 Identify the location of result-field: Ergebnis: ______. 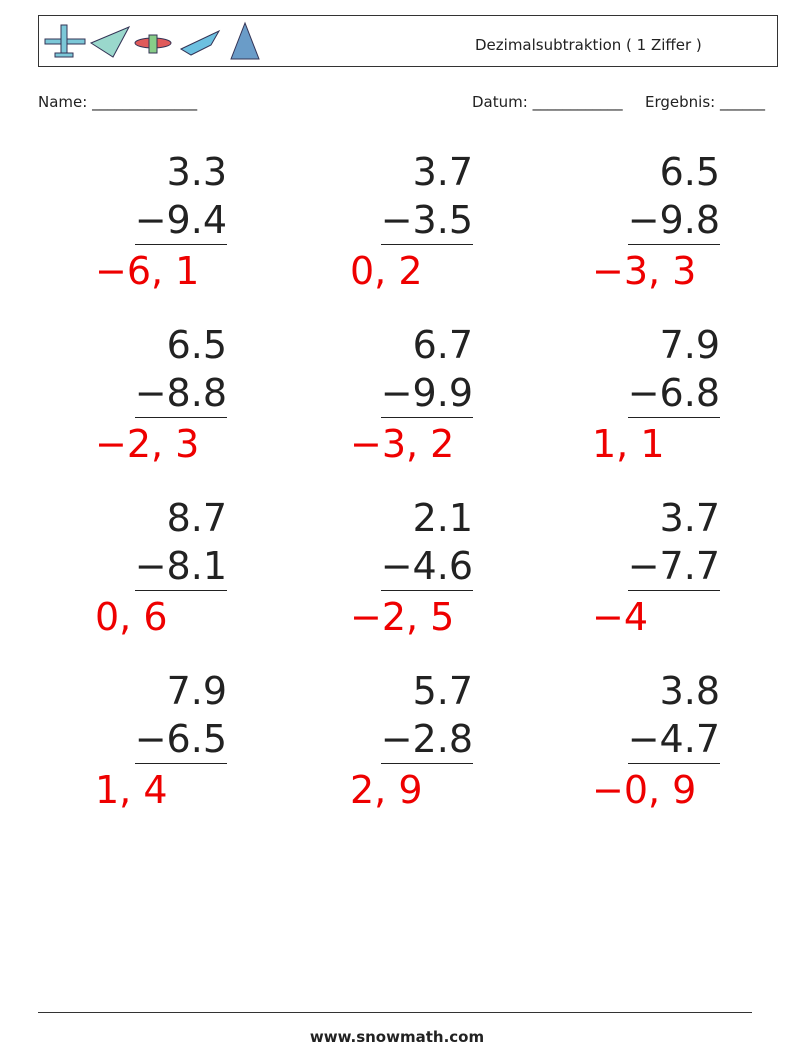
(705, 102).